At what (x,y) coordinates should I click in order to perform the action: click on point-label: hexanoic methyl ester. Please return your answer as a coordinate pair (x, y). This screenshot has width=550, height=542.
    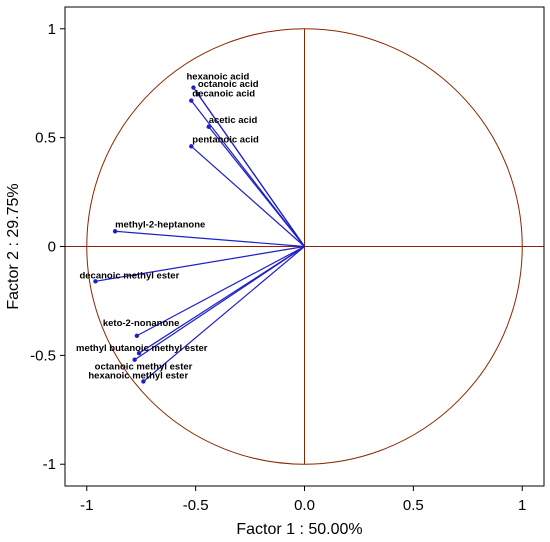
    Looking at the image, I should click on (138, 375).